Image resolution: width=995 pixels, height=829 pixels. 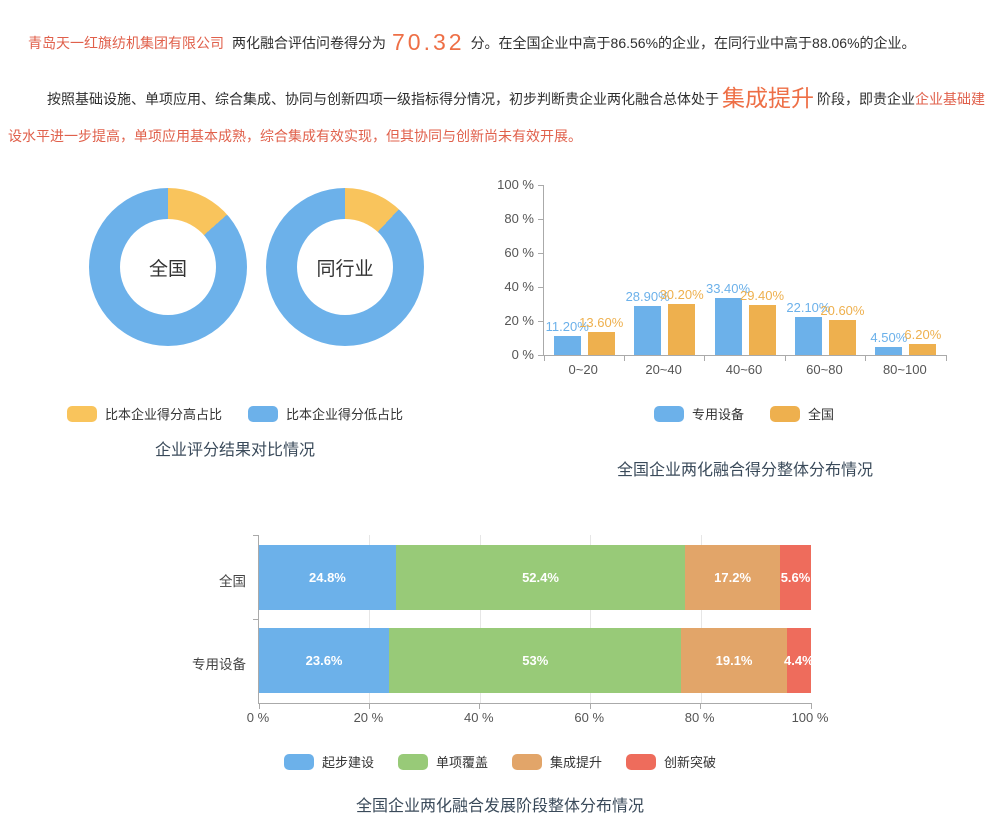 I want to click on bar-专用设备: 28.90%, so click(x=648, y=322).